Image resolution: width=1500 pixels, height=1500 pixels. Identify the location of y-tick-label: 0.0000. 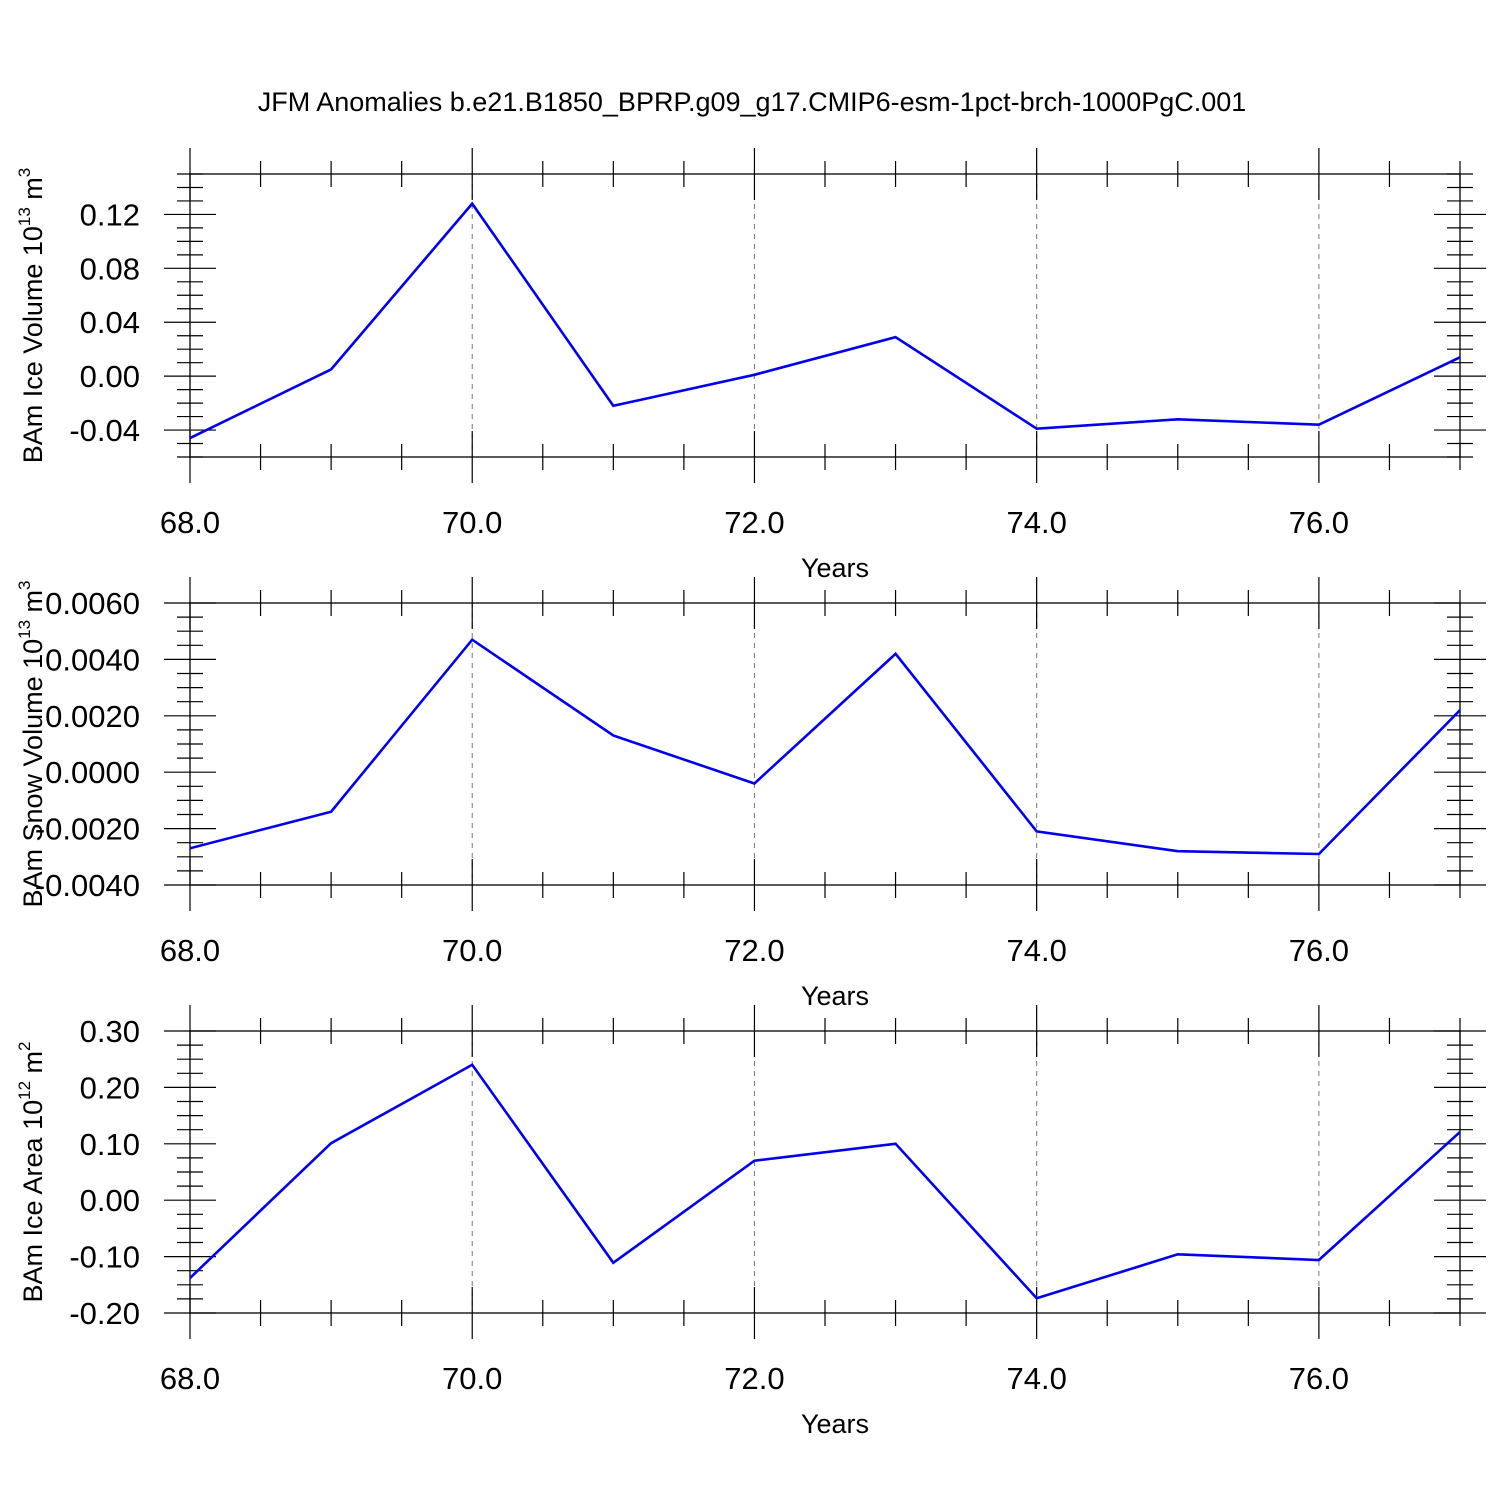
(92, 772).